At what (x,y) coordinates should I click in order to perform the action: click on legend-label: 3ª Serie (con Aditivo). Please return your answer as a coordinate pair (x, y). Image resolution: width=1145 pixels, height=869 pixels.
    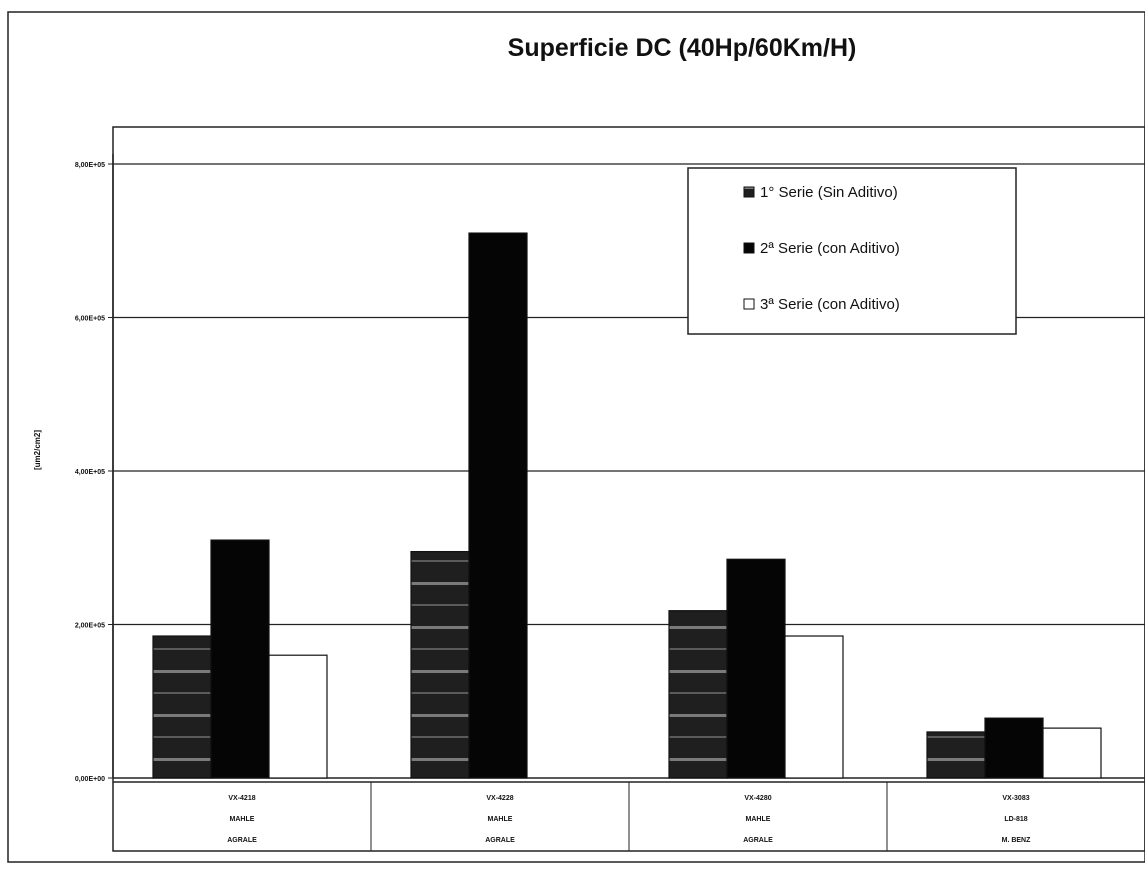
    Looking at the image, I should click on (830, 304).